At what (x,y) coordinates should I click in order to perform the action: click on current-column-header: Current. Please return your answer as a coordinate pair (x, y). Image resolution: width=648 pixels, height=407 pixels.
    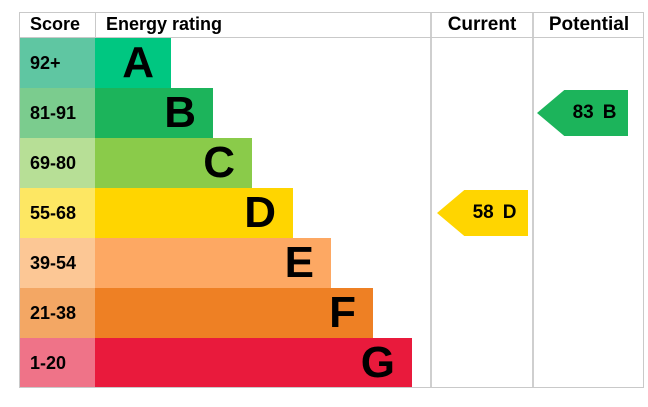
    Looking at the image, I should click on (482, 24).